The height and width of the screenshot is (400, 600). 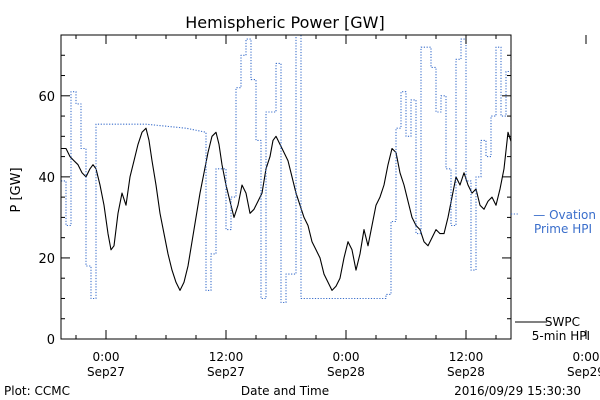 What do you see at coordinates (564, 215) in the screenshot?
I see `legend-ovation-line1: — Ovation` at bounding box center [564, 215].